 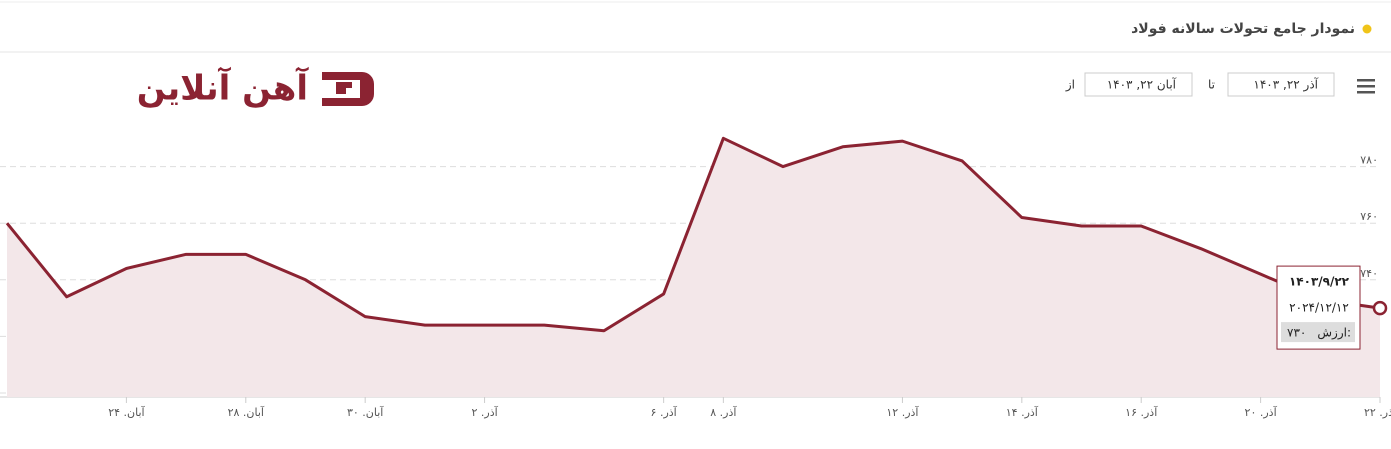 I want to click on tooltip: ۱۴۰۳/۹/۲۲ ۲۰۲۴/۱۲/۱۲ ارزش: ۷۳۰, so click(x=1318, y=307).